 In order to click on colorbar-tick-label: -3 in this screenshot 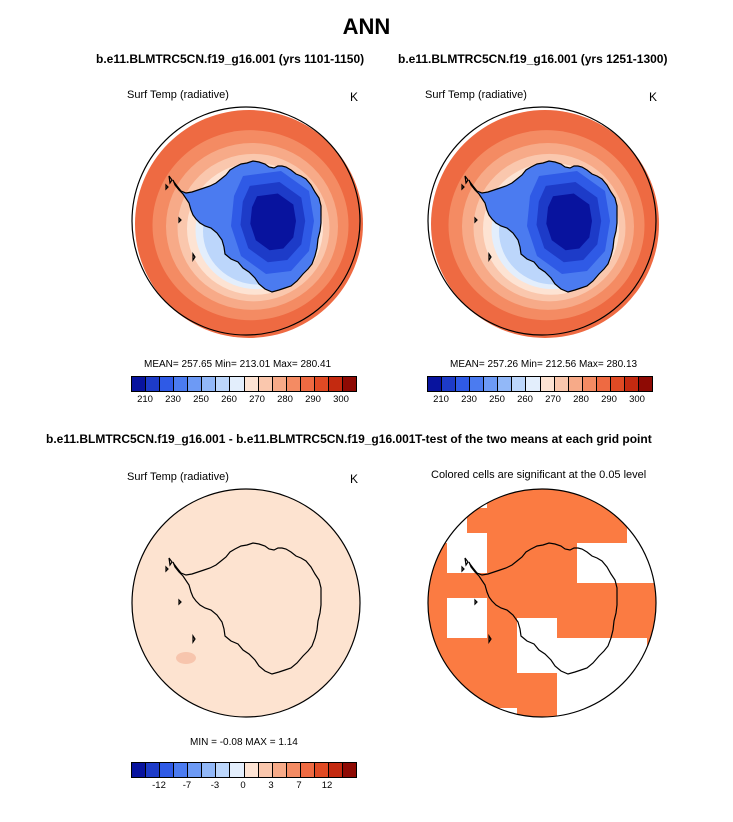, I will do `click(215, 785)`.